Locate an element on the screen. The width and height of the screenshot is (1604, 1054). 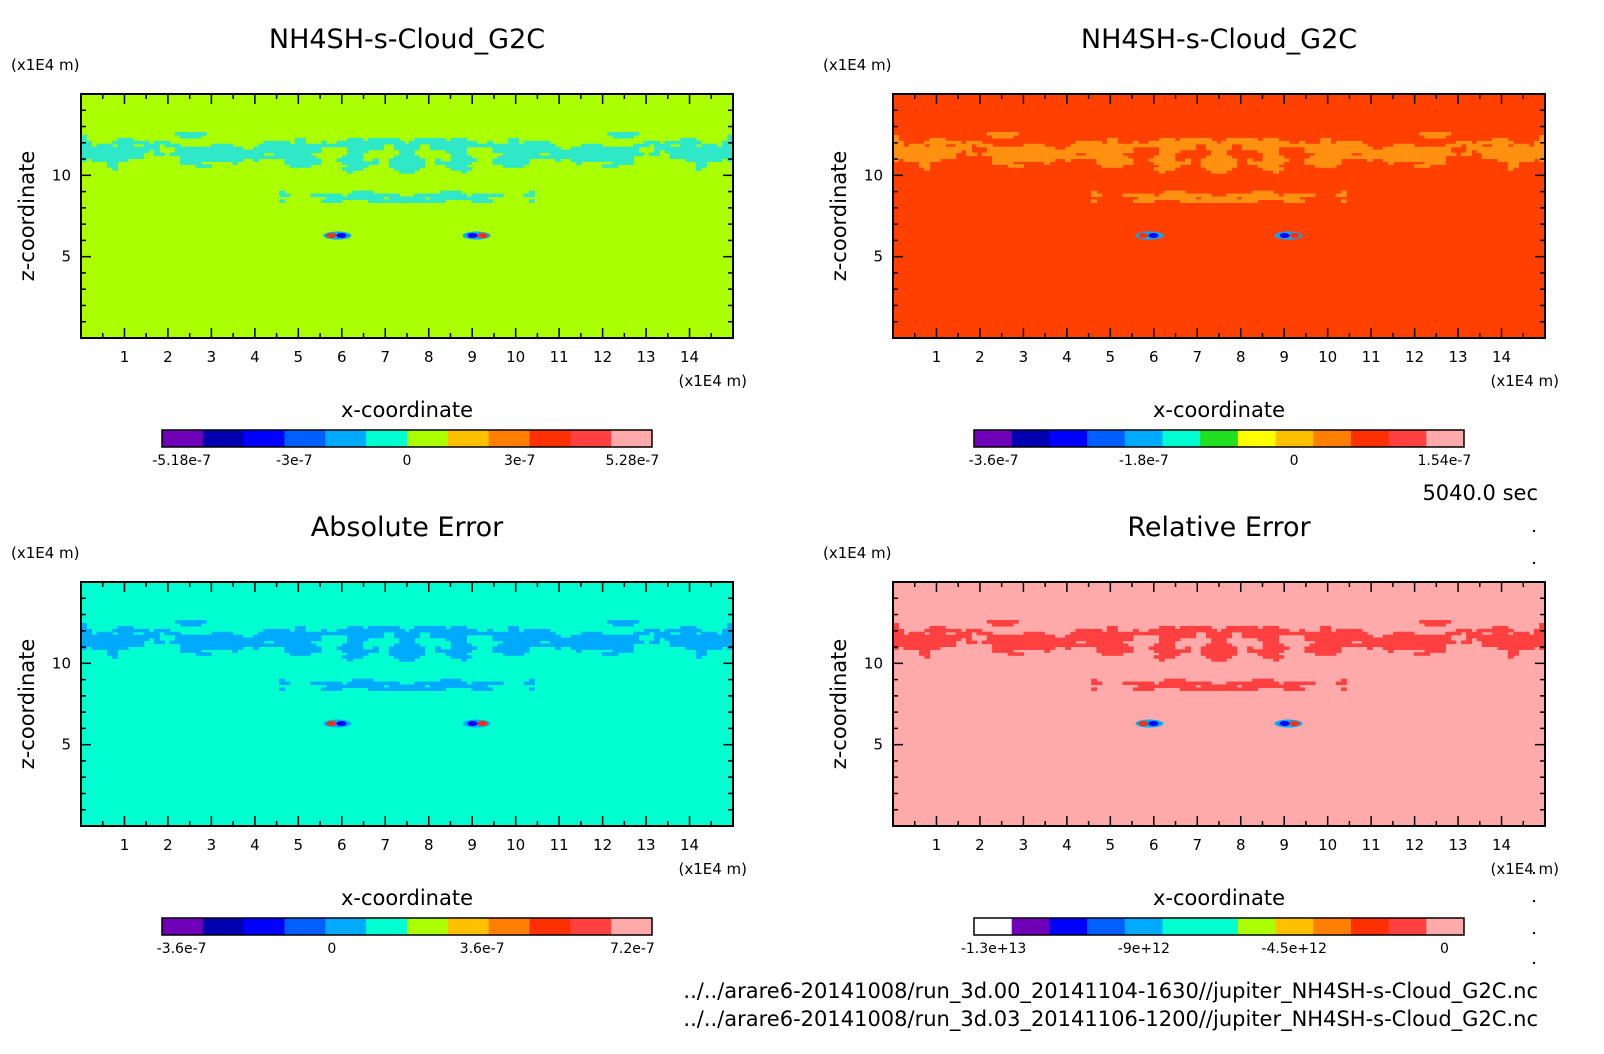
blob-warm is located at coordinates (1294, 724).